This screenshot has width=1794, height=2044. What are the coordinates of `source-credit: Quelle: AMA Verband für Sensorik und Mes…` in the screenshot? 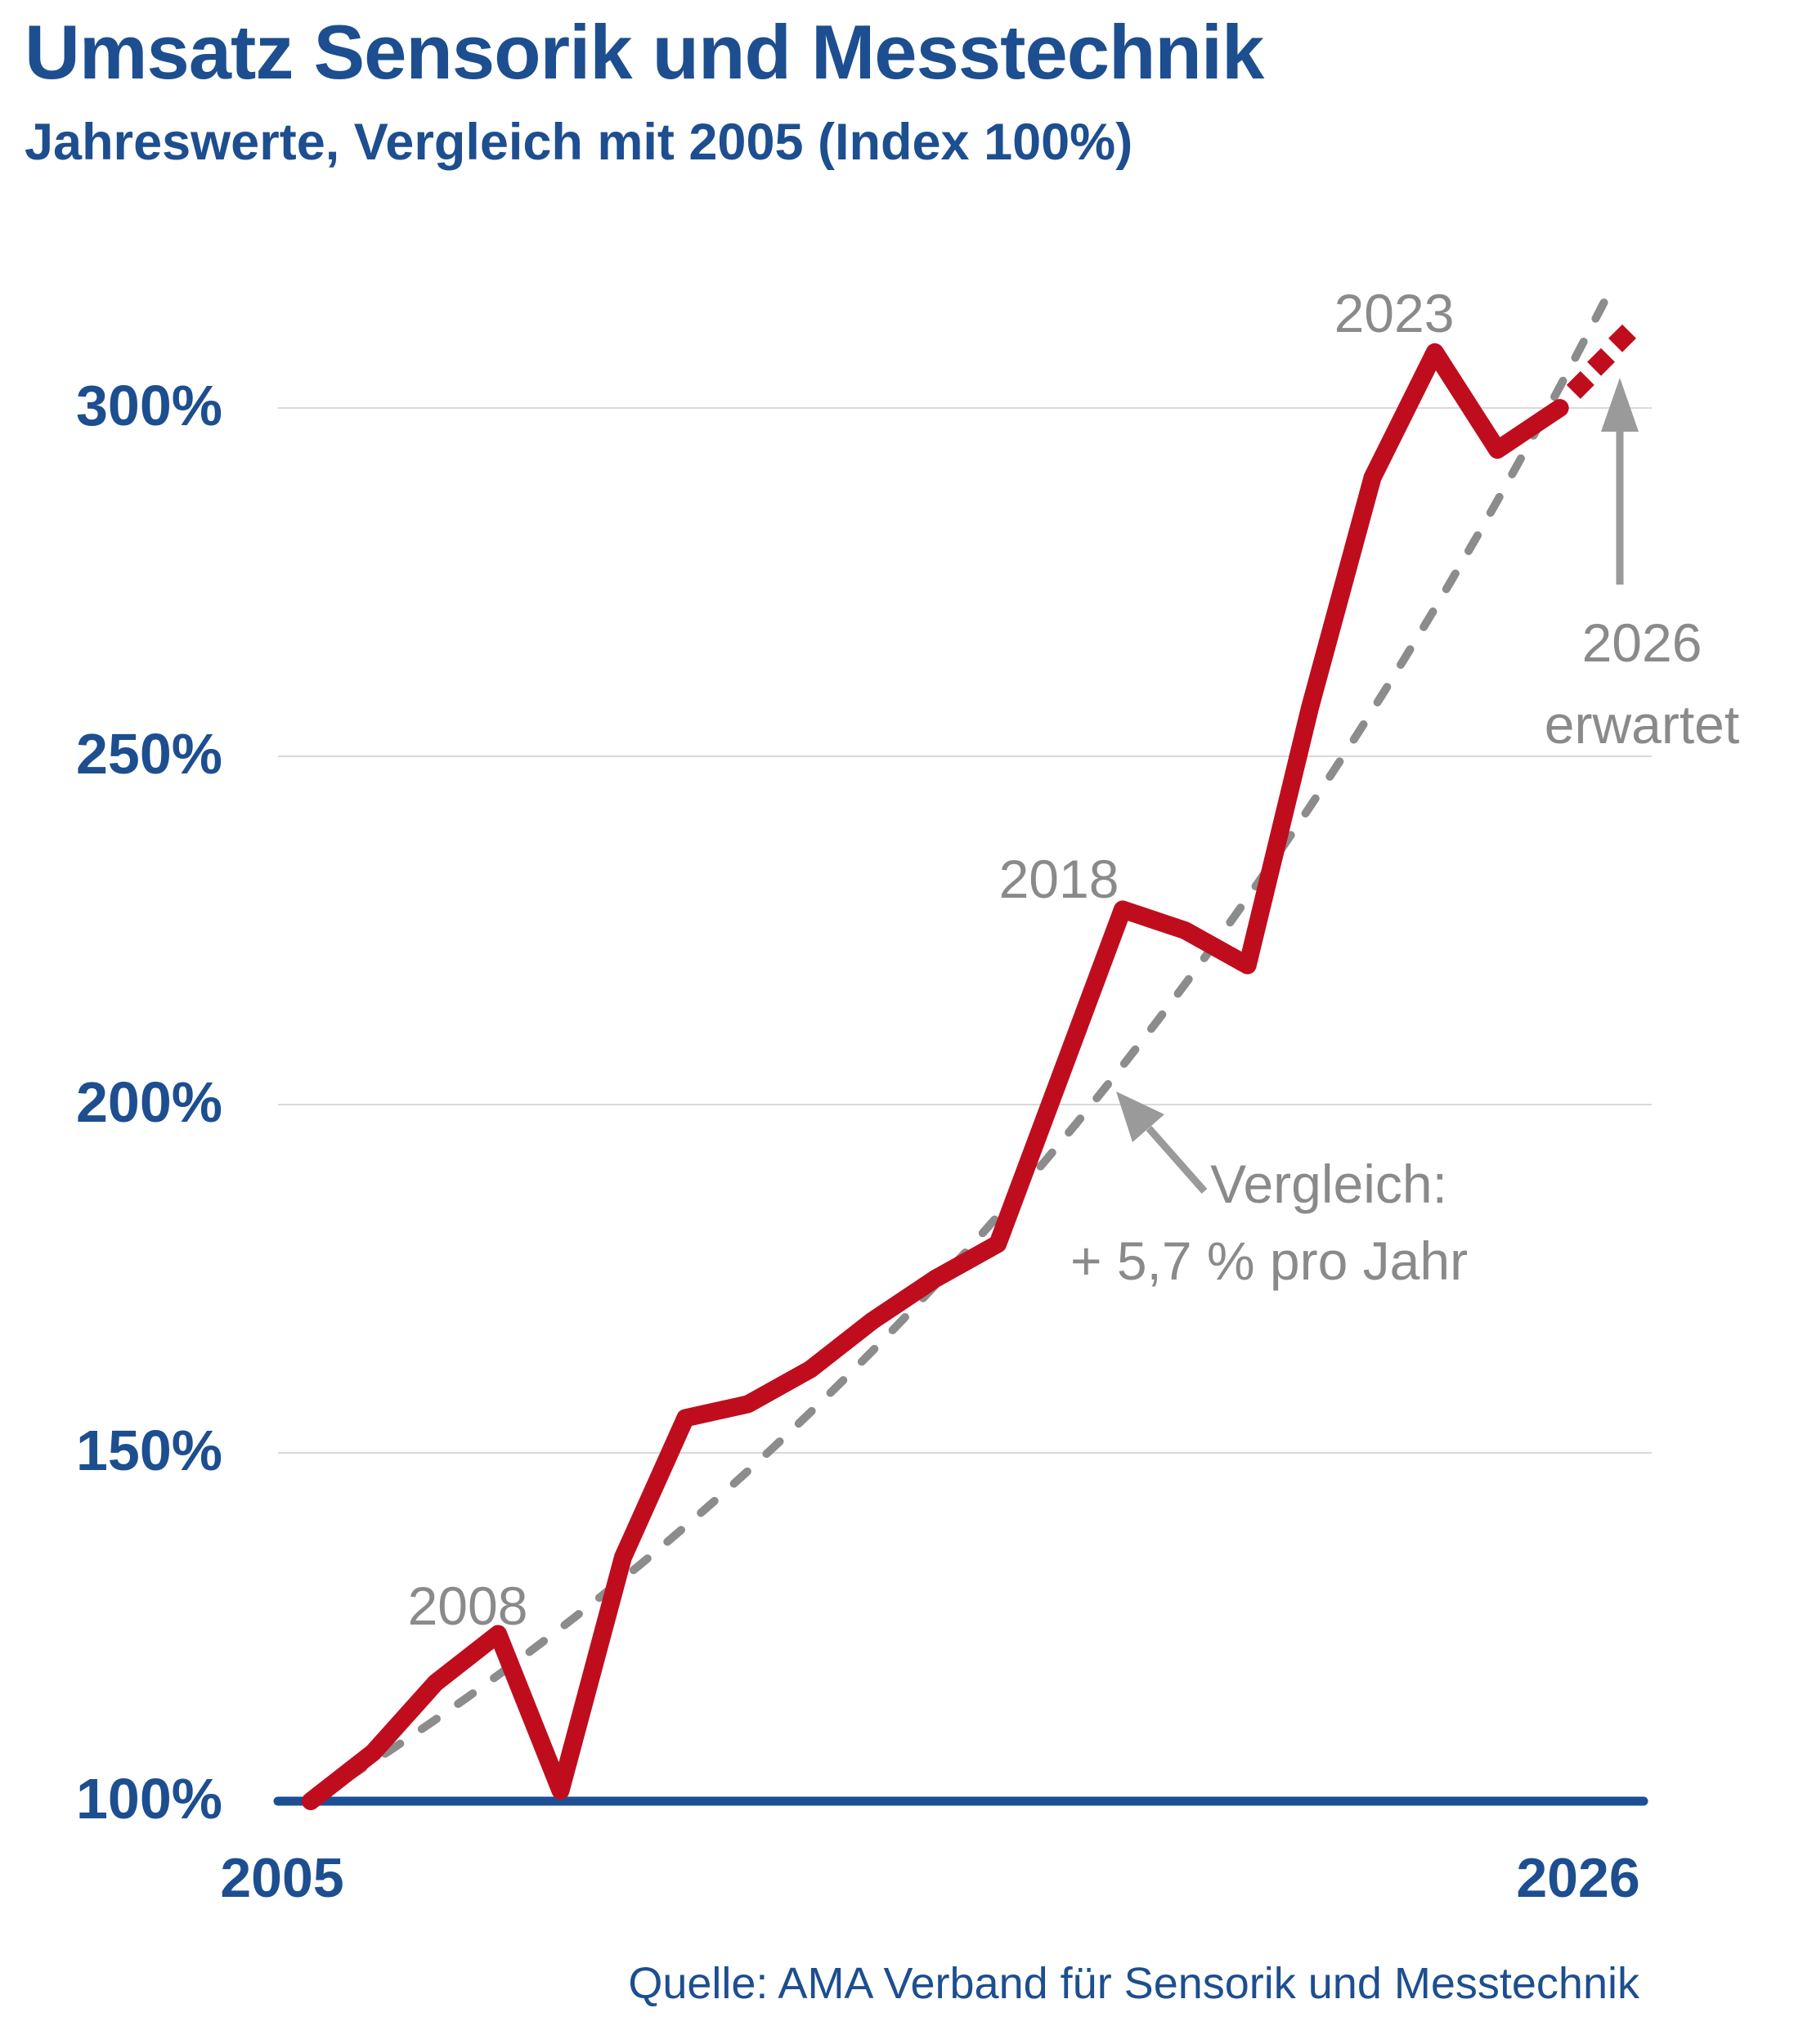 It's located at (1133, 1984).